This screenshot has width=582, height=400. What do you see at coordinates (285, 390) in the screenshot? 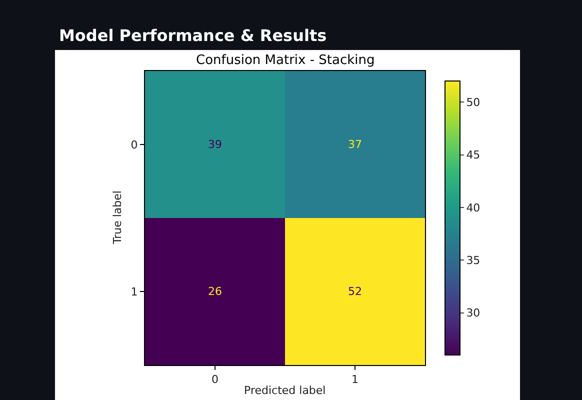
I see `x-axis-title: Predicted label` at bounding box center [285, 390].